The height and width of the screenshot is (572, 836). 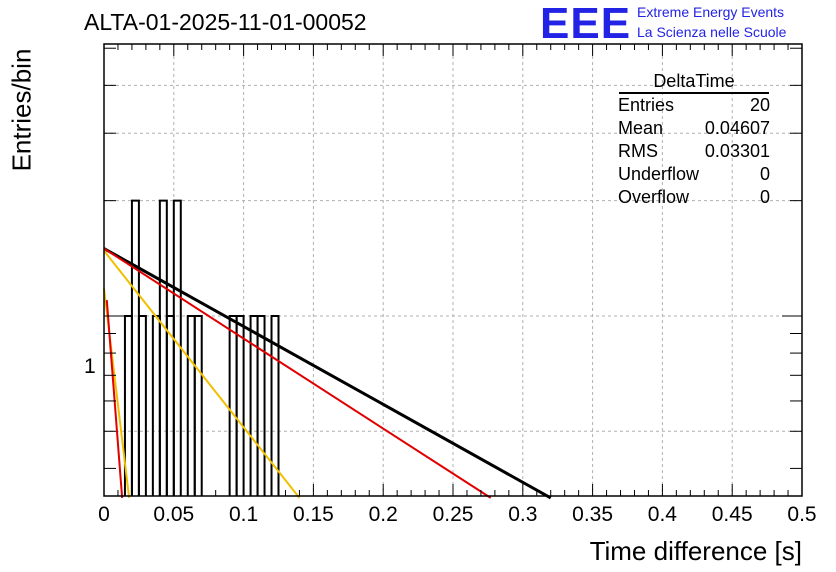 What do you see at coordinates (659, 174) in the screenshot?
I see `stats-label: Underflow` at bounding box center [659, 174].